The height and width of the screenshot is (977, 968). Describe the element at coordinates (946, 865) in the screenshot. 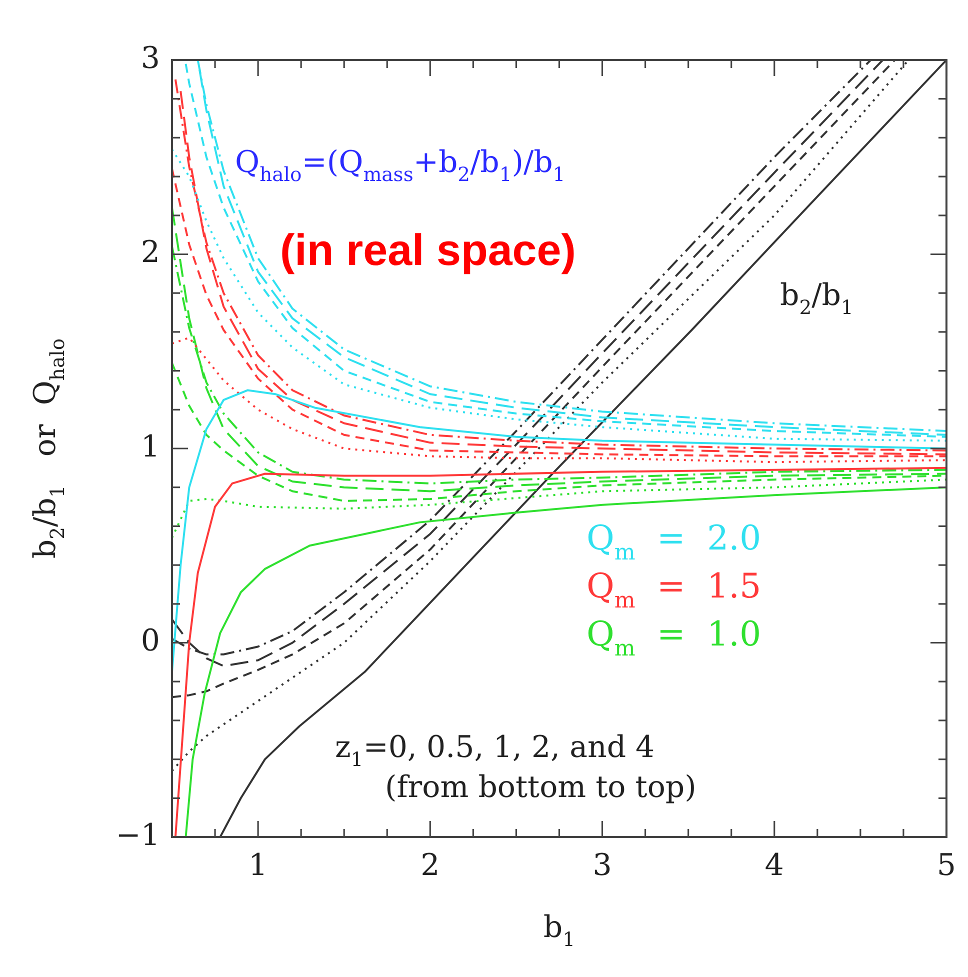

I see `x-tick-label: 5` at that location.